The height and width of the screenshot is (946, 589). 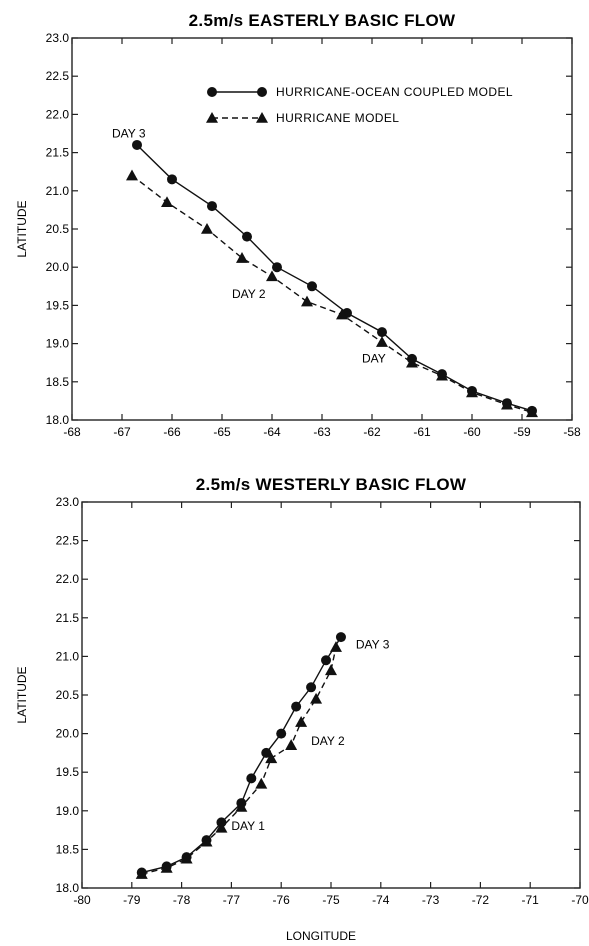 I want to click on x-tick-label: -63, so click(x=322, y=432).